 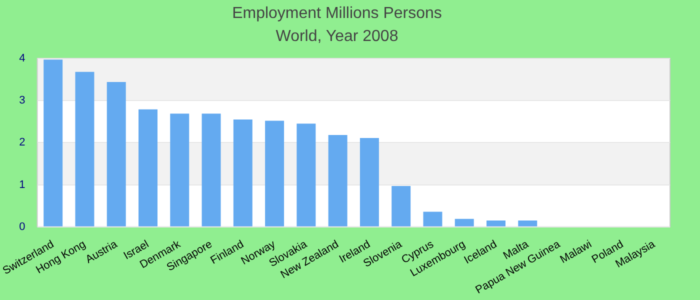 What do you see at coordinates (337, 37) in the screenshot?
I see `chart-subtitle: World, Year 2008` at bounding box center [337, 37].